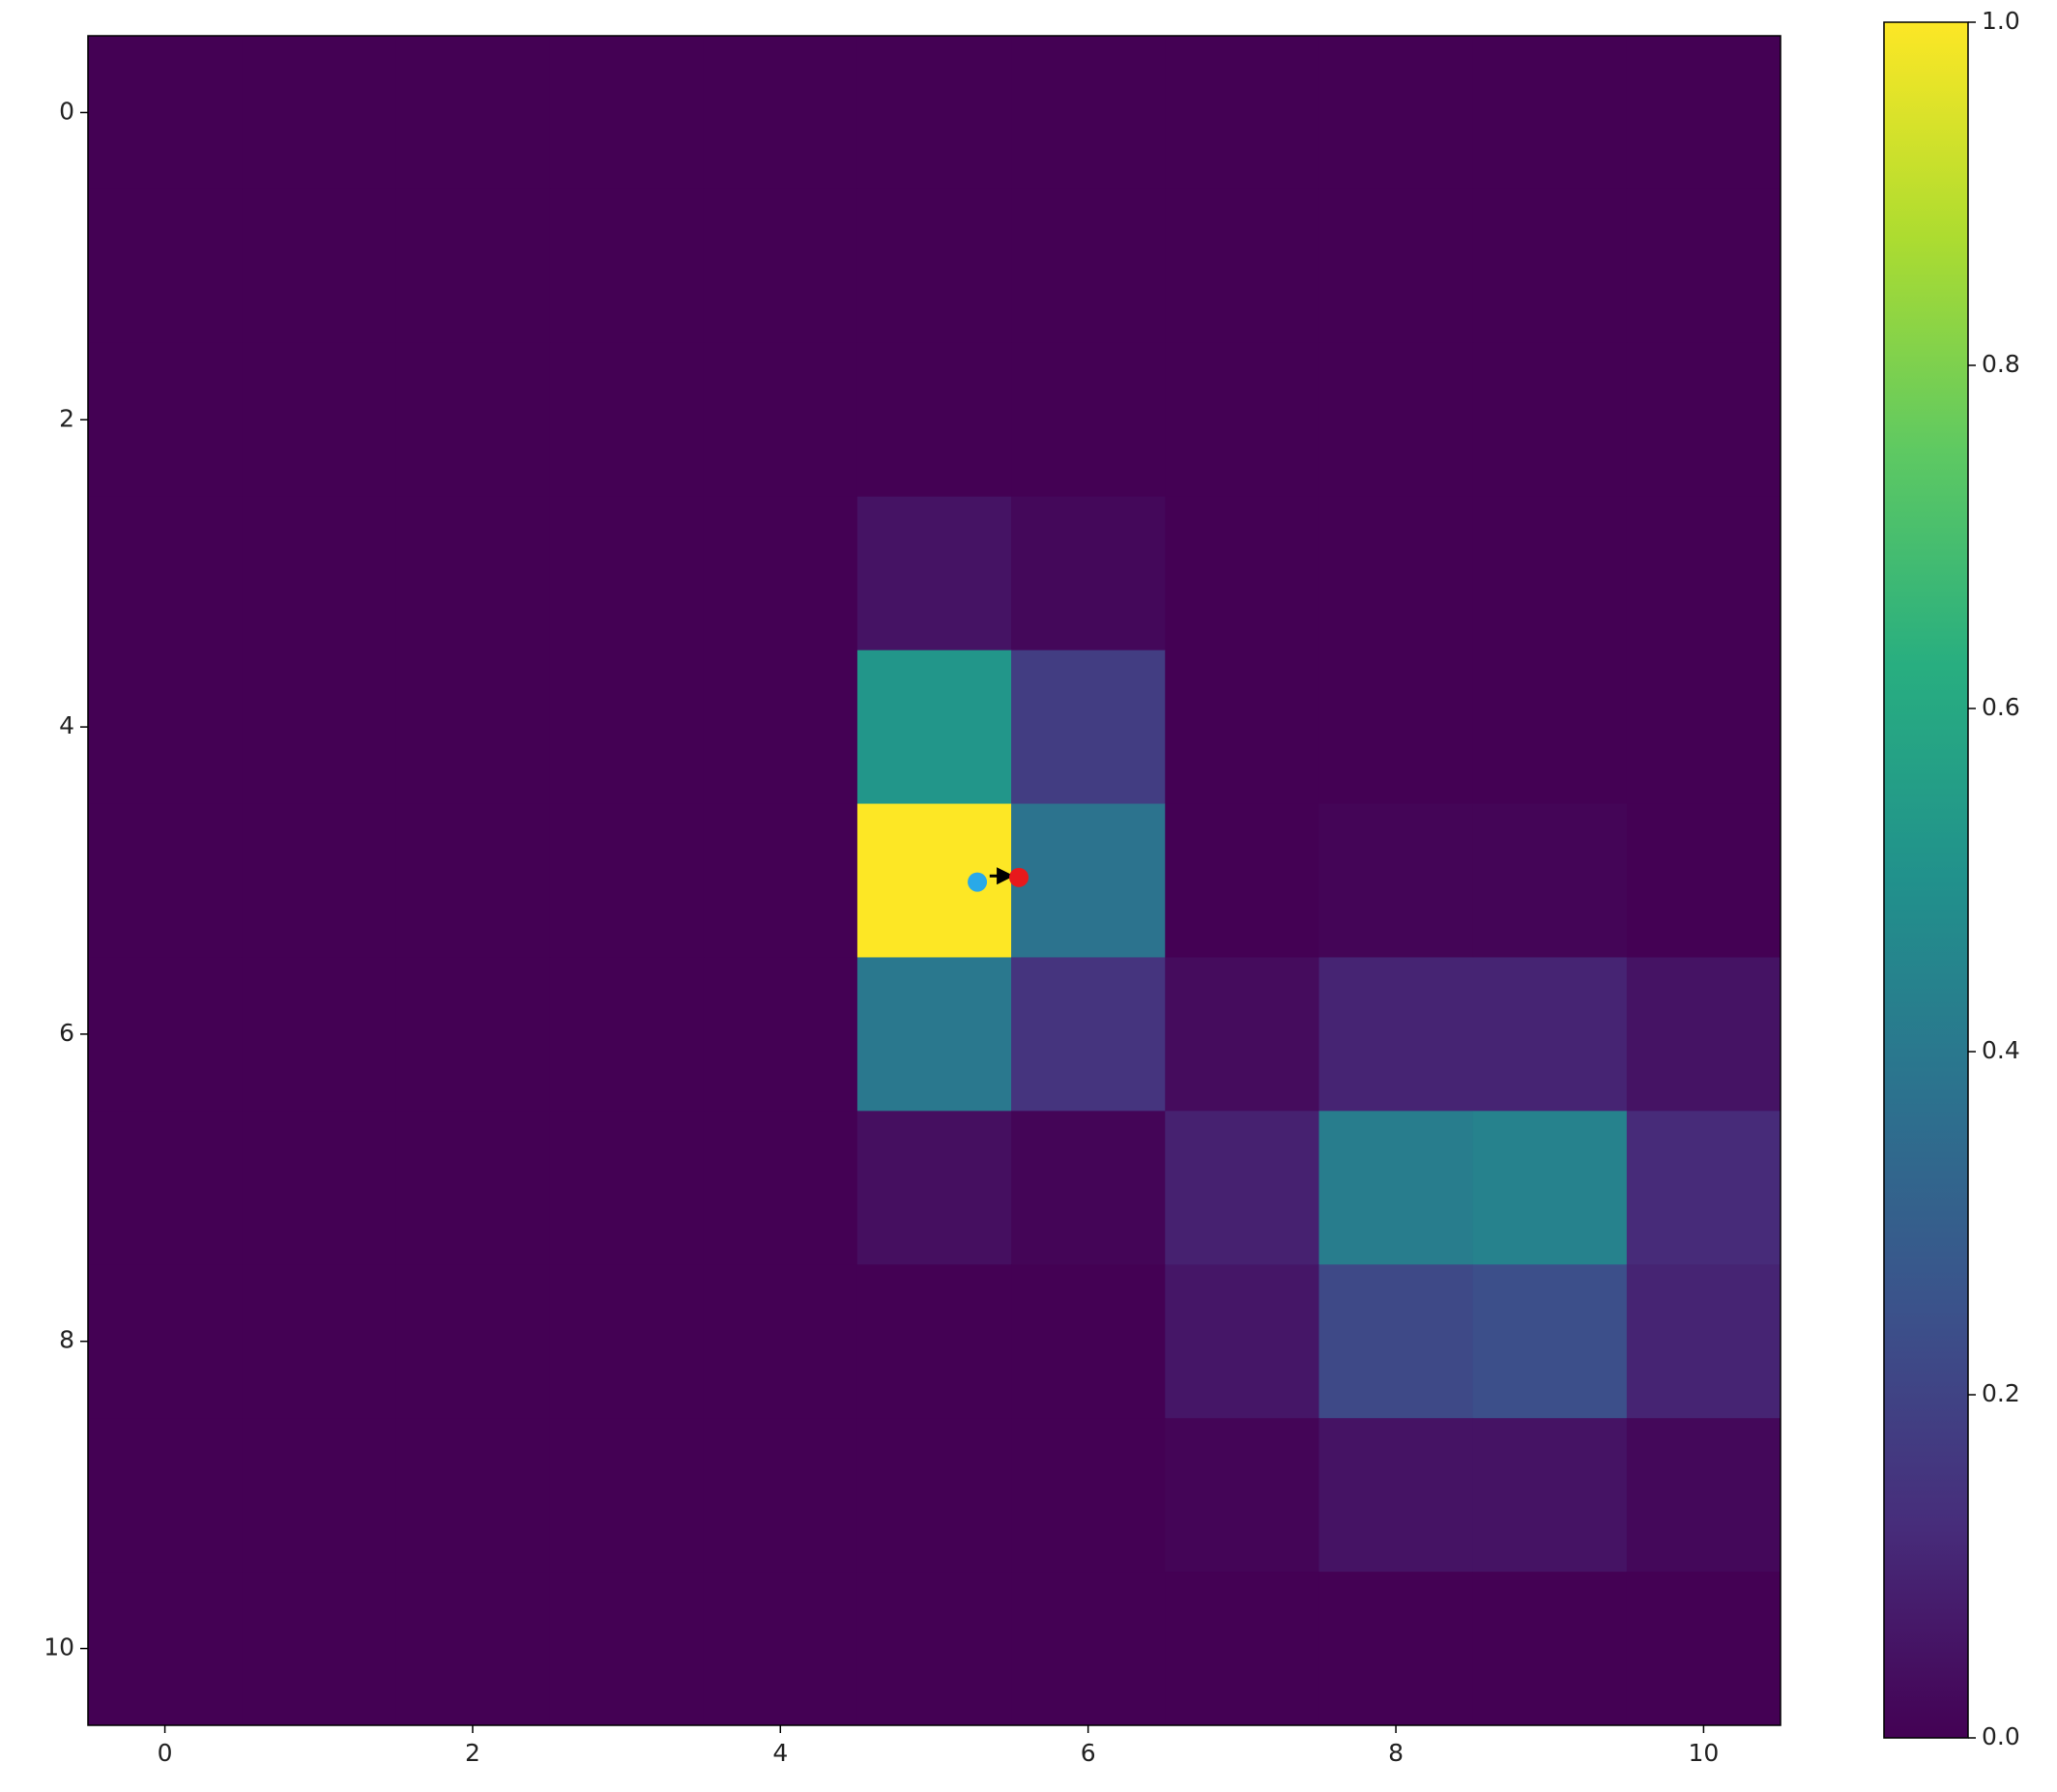  What do you see at coordinates (472, 1753) in the screenshot?
I see `x-tick-label: 2` at bounding box center [472, 1753].